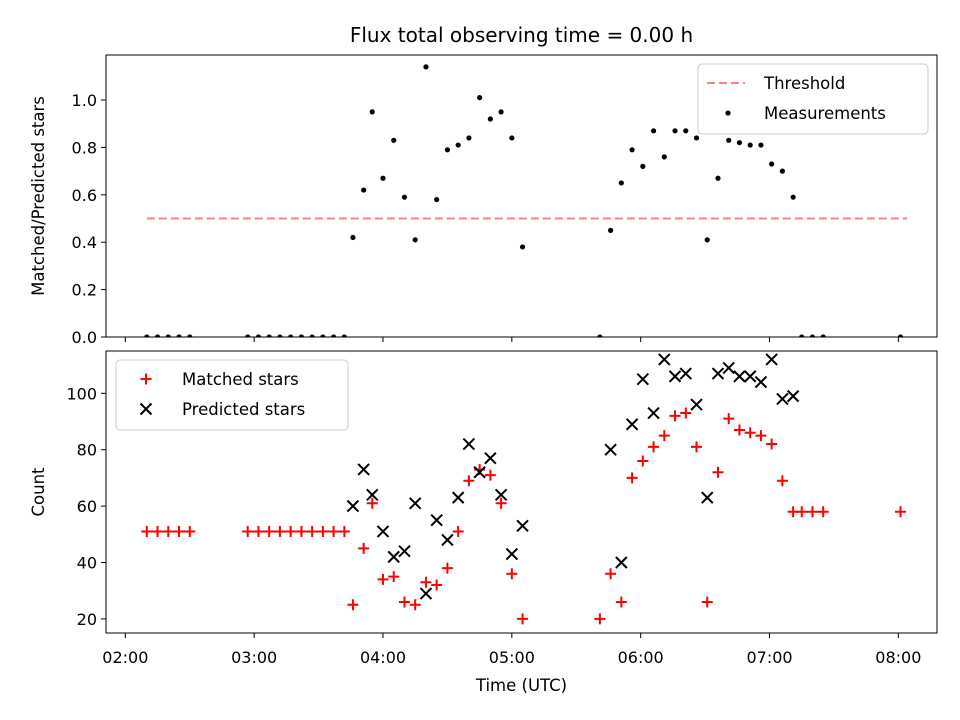 This screenshot has width=960, height=720. I want to click on legend-predicted-swatch, so click(146, 409).